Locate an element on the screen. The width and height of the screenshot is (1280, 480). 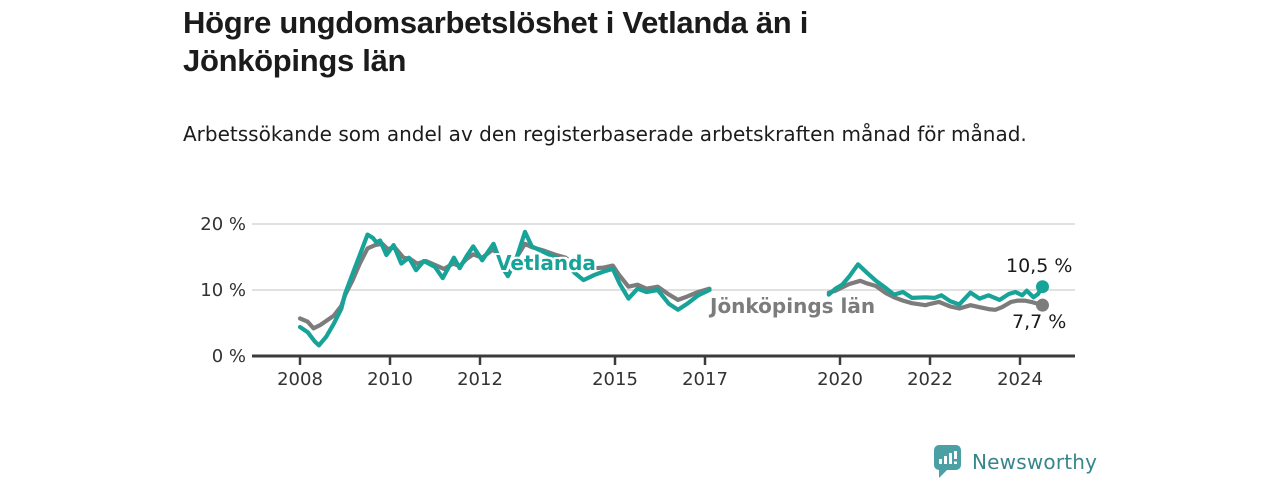
x-axis-tick-label: 2008 is located at coordinates (300, 379).